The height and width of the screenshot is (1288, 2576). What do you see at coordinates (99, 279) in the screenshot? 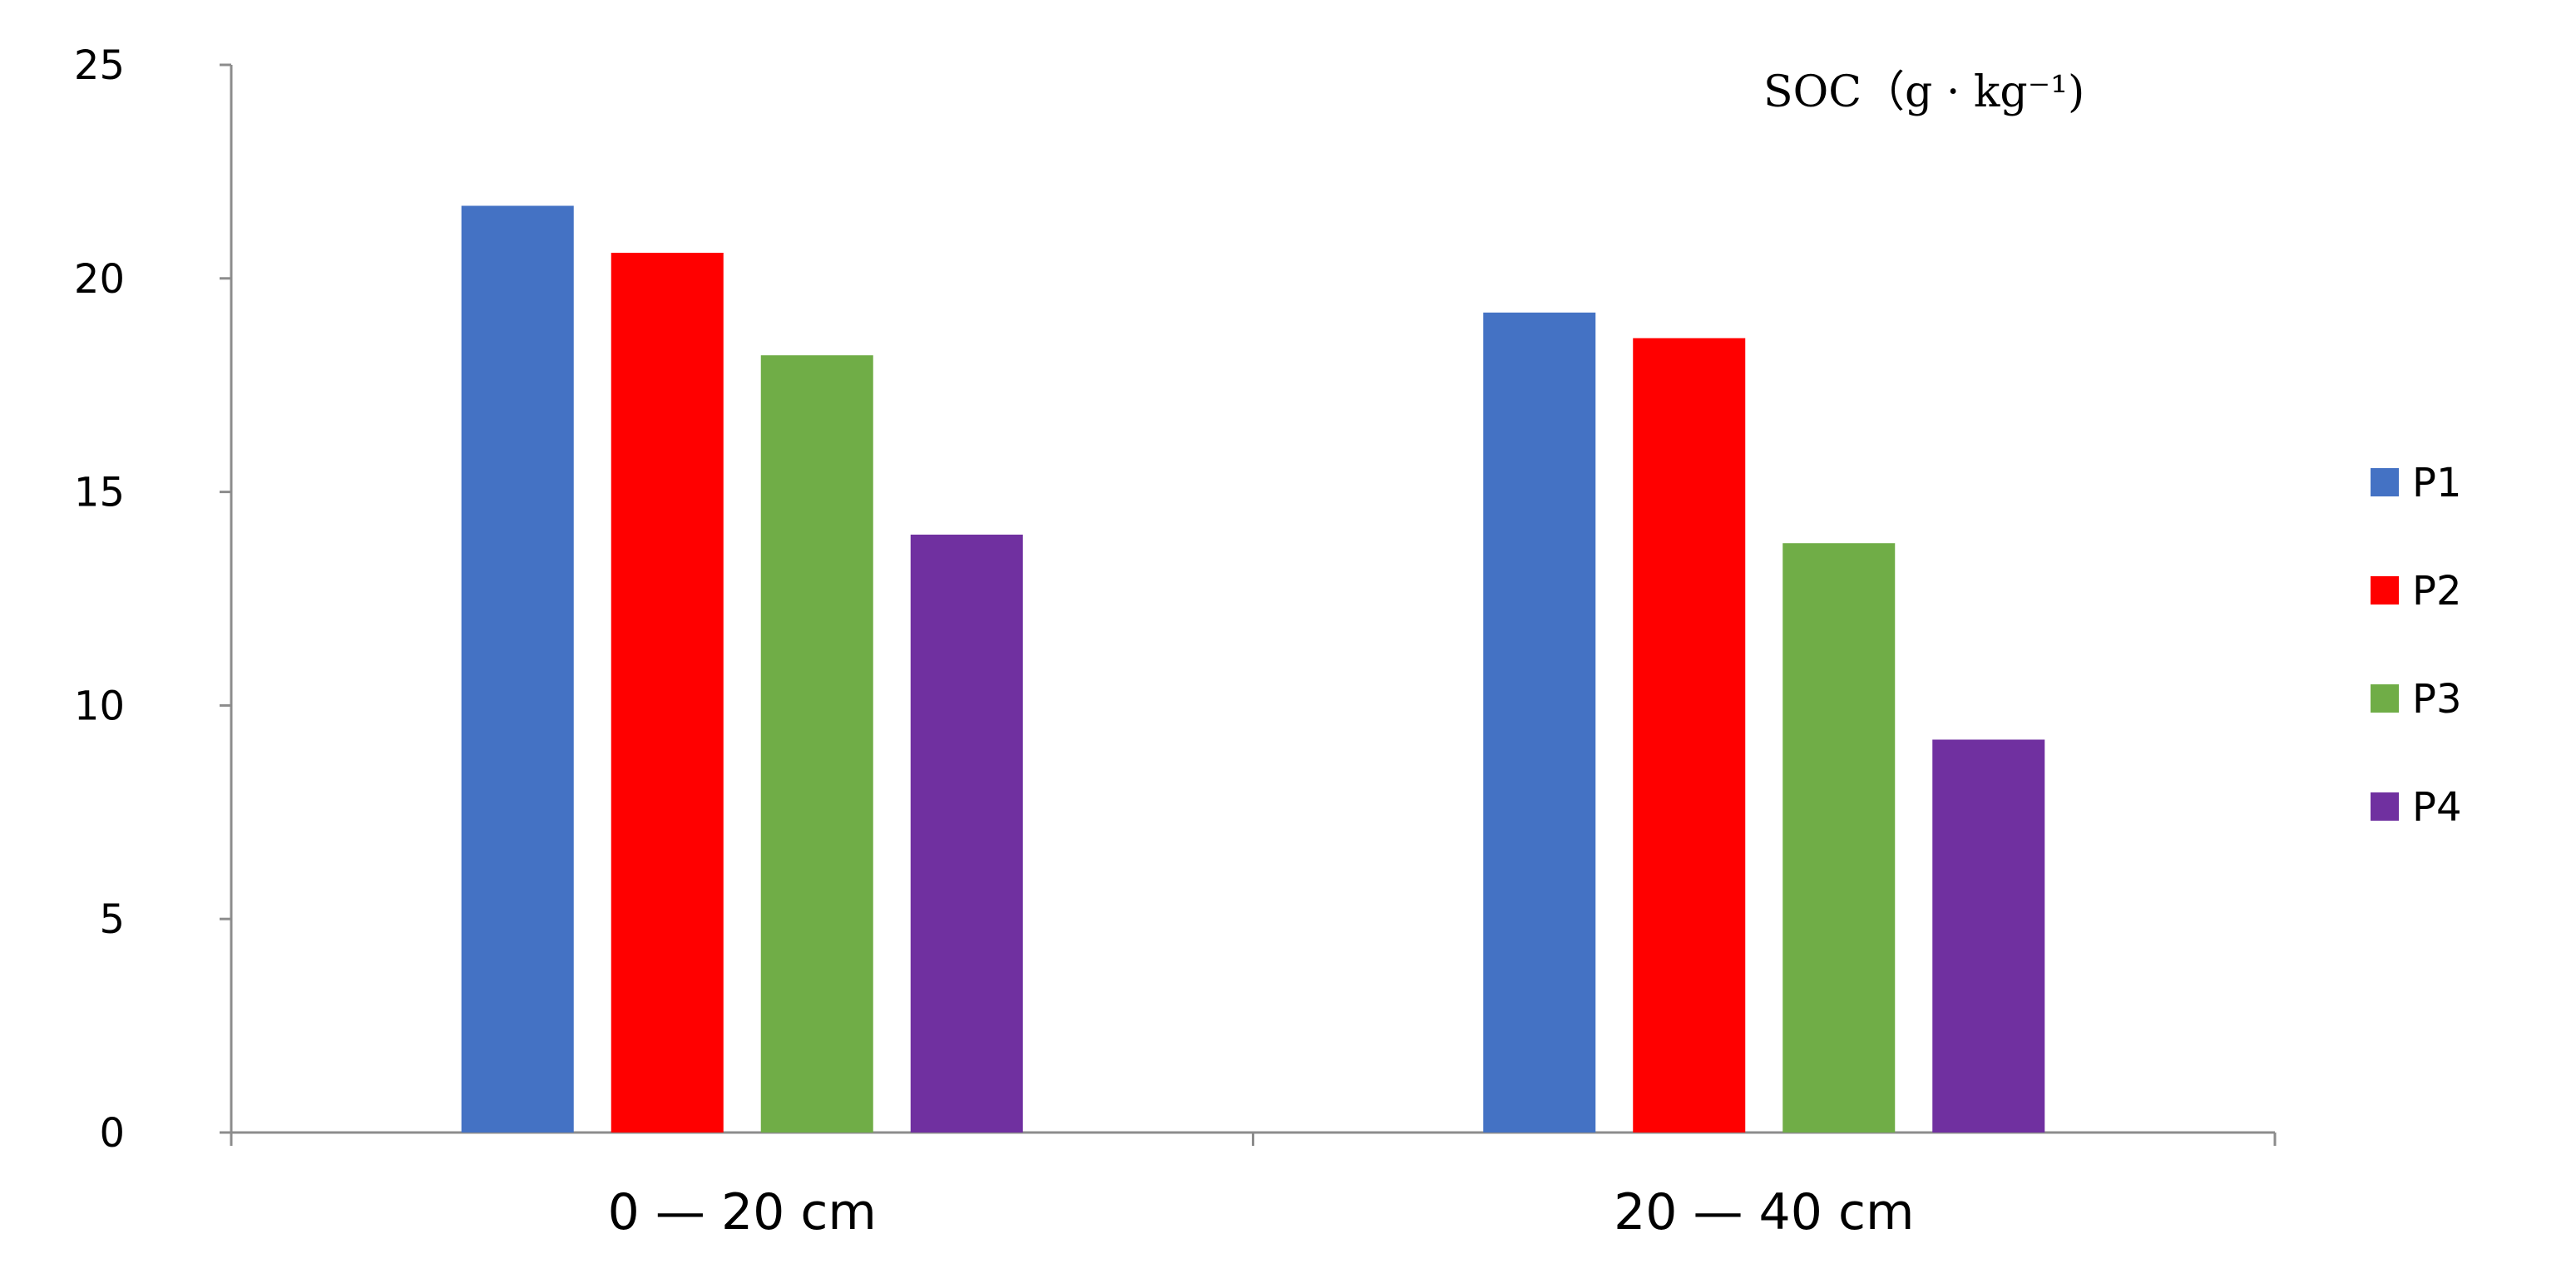
I see `y-tick-label: 20` at bounding box center [99, 279].